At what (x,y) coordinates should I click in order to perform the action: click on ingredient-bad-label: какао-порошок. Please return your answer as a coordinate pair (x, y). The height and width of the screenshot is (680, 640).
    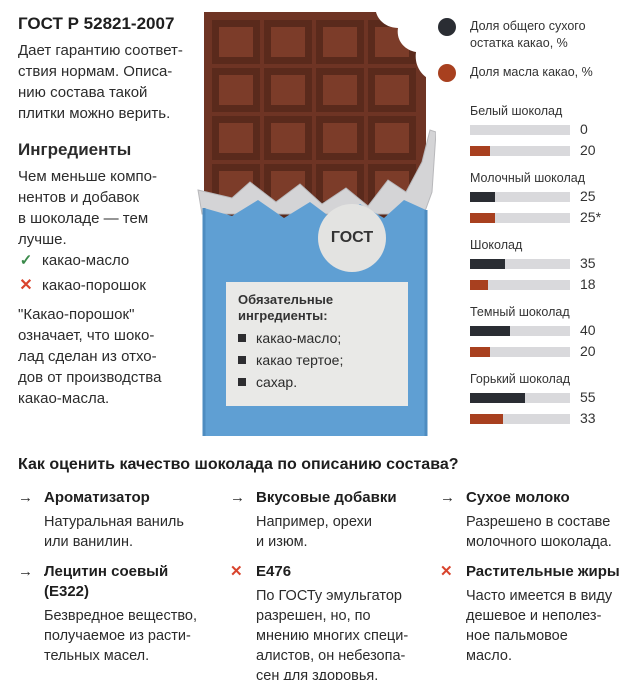
    Looking at the image, I should click on (94, 285).